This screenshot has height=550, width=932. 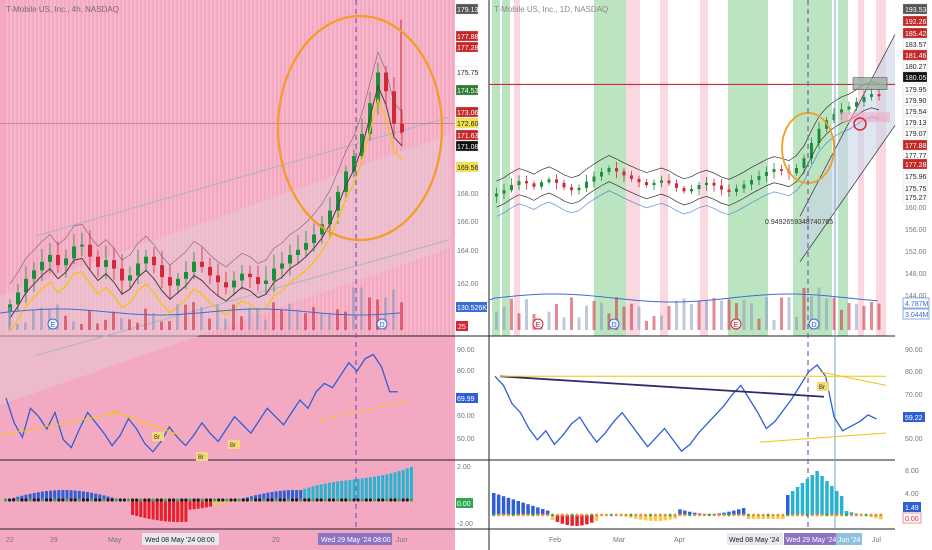 What do you see at coordinates (464, 467) in the screenshot?
I see `macd-tick: 2.00` at bounding box center [464, 467].